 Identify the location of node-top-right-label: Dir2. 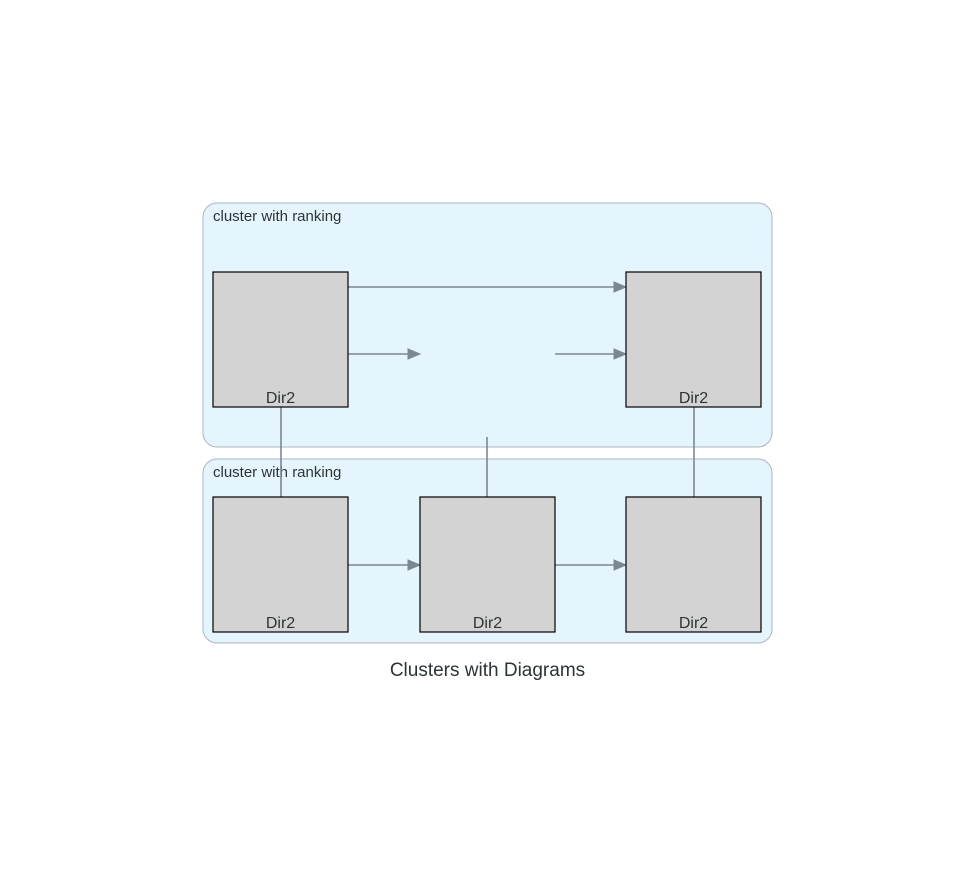
(693, 398).